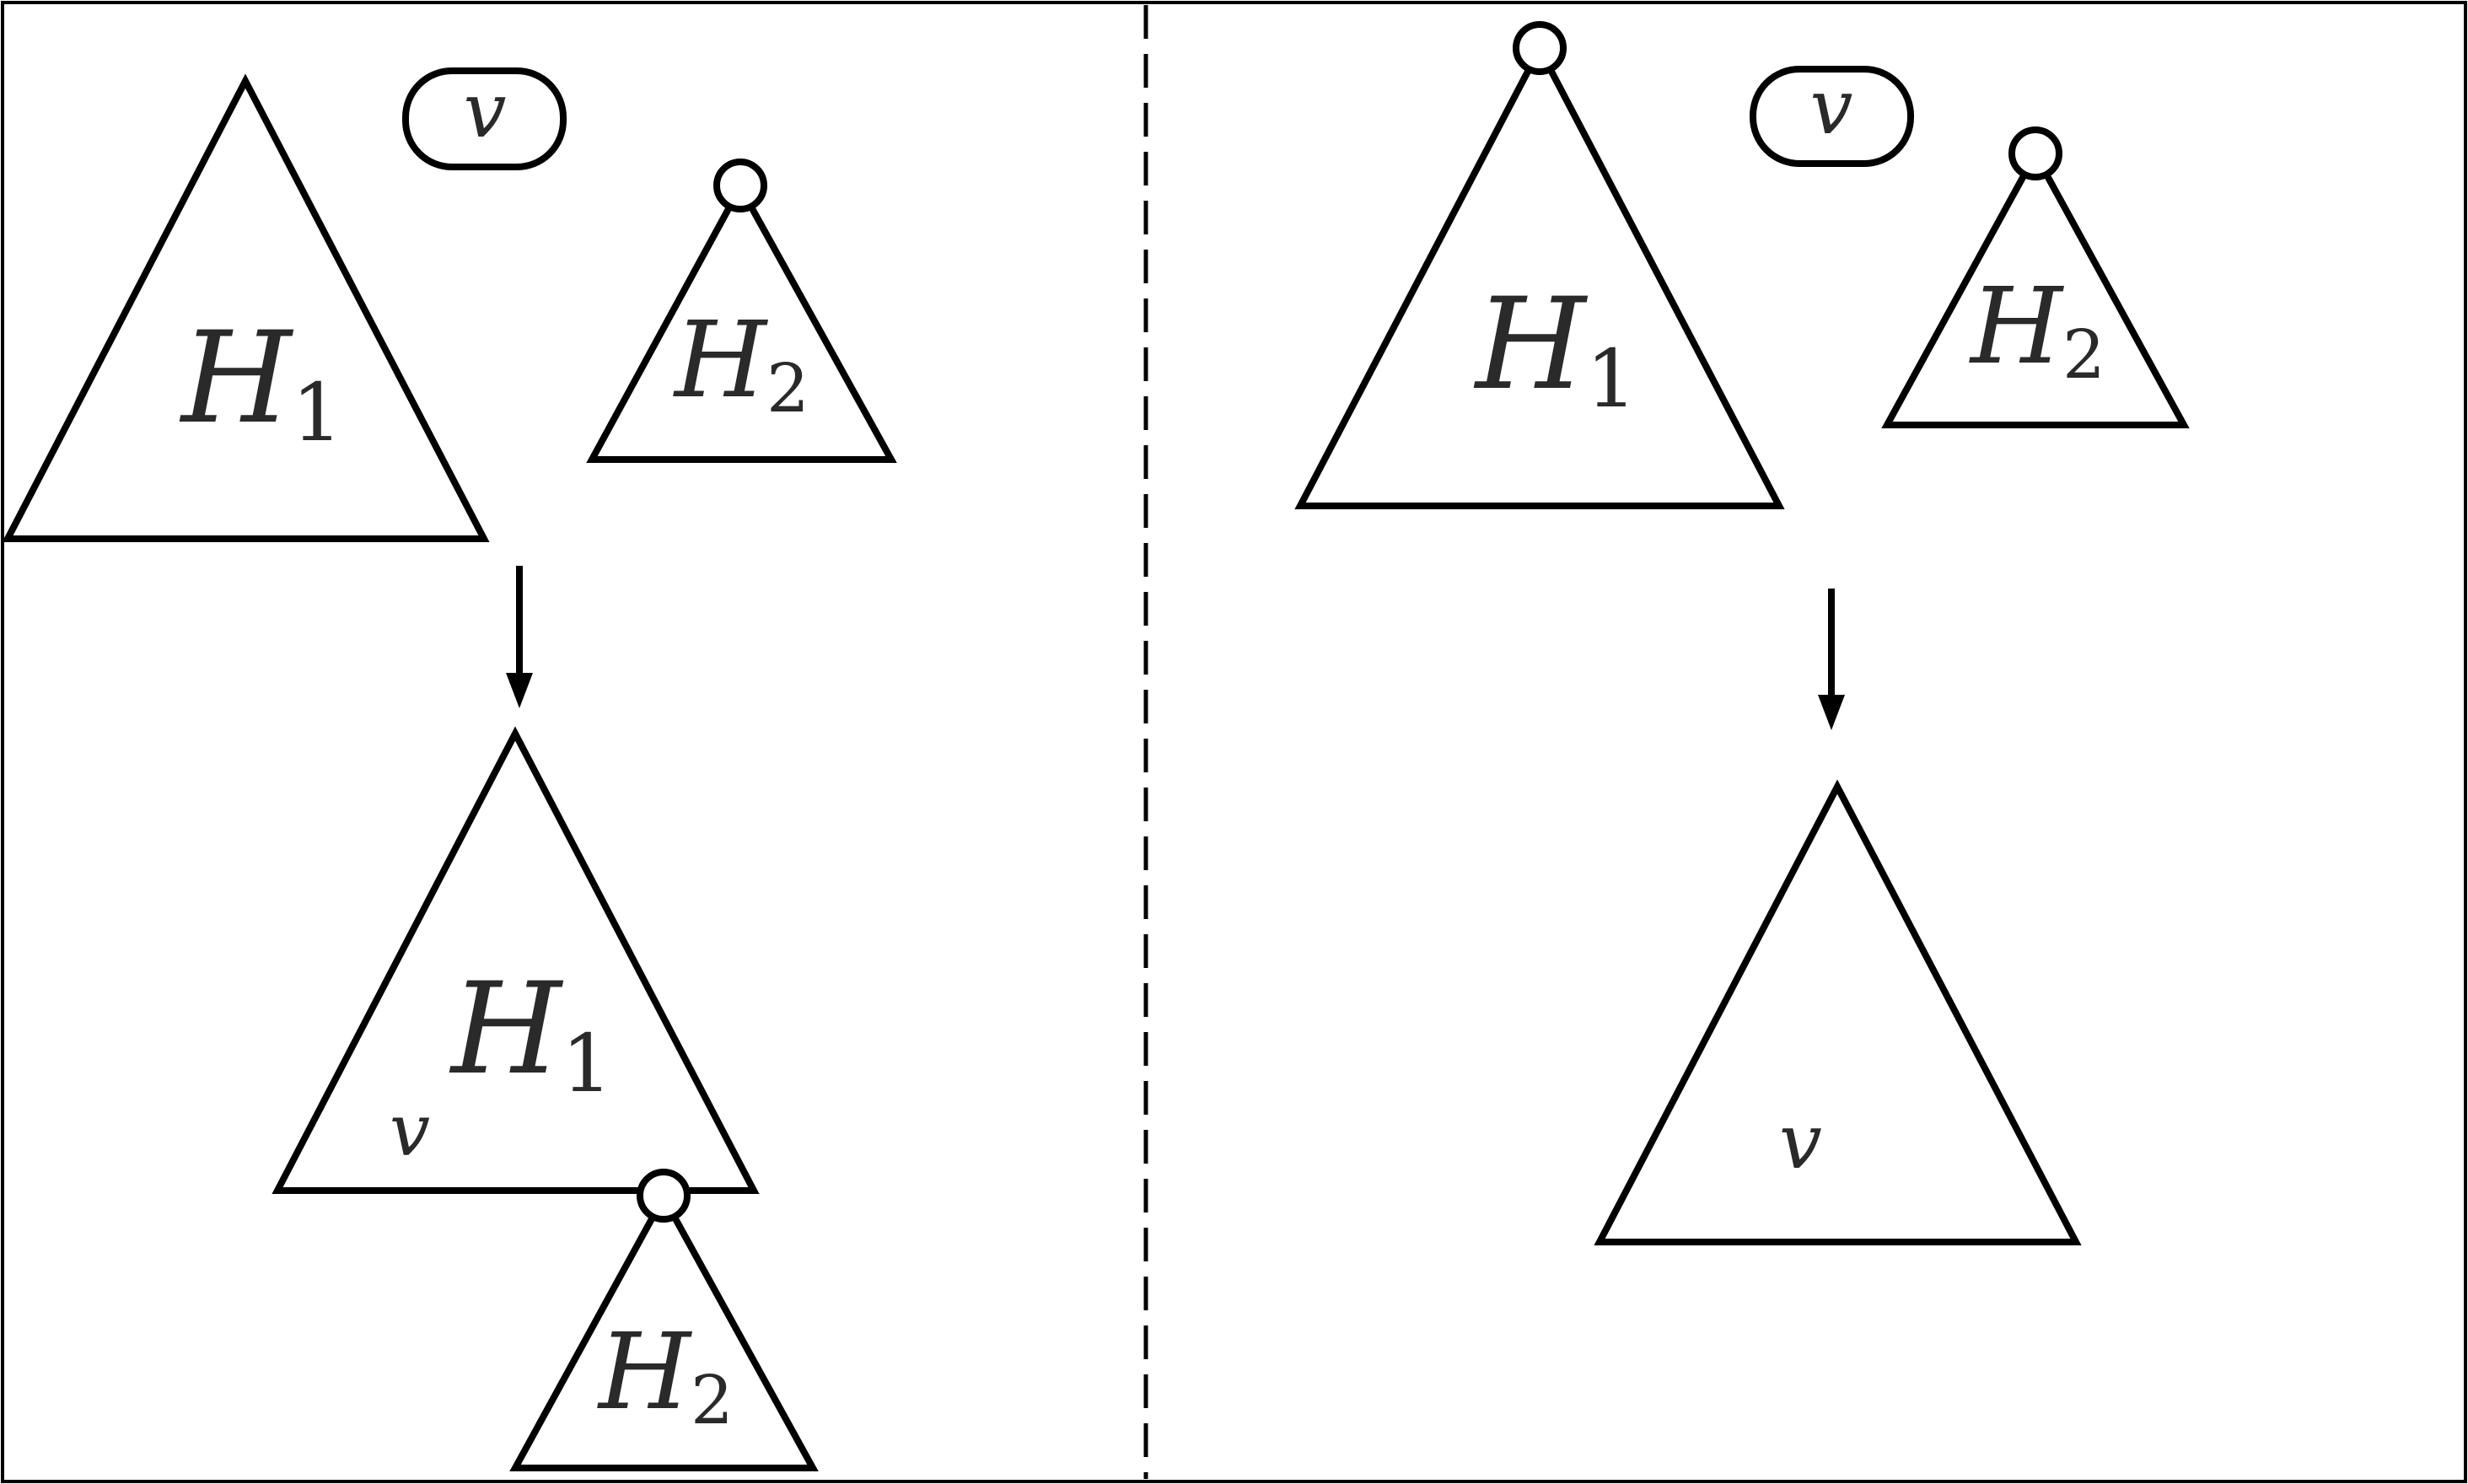 This screenshot has height=1484, width=2468. Describe the element at coordinates (530, 1033) in the screenshot. I see `left-after-h1-label: H1` at that location.